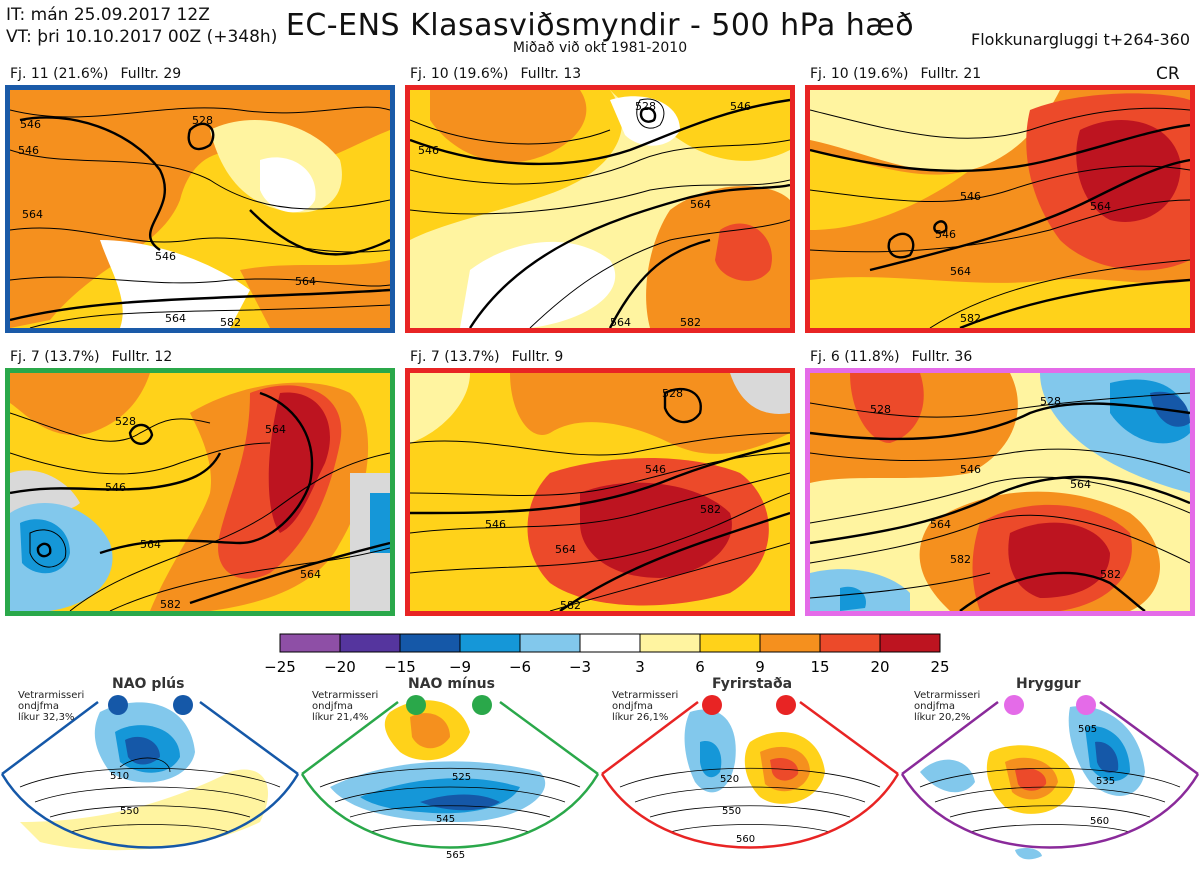  I want to click on contour-label: 565, so click(455, 855).